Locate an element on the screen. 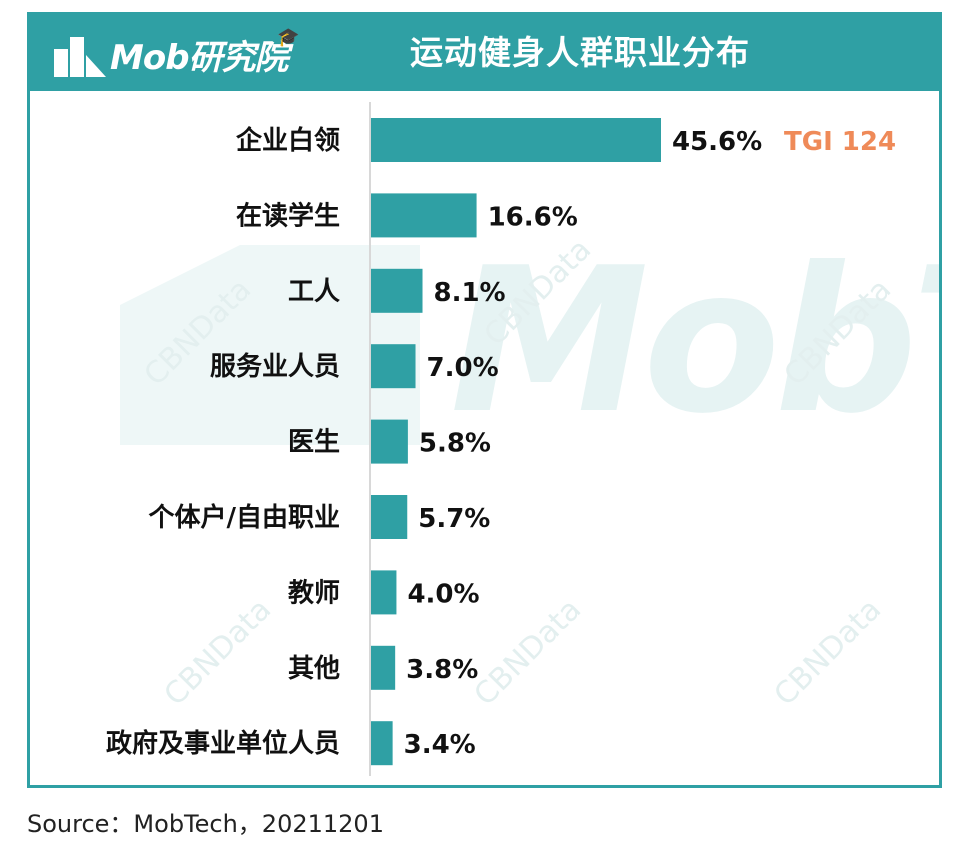 This screenshot has width=961, height=858. category-label: 在读学生 is located at coordinates (288, 215).